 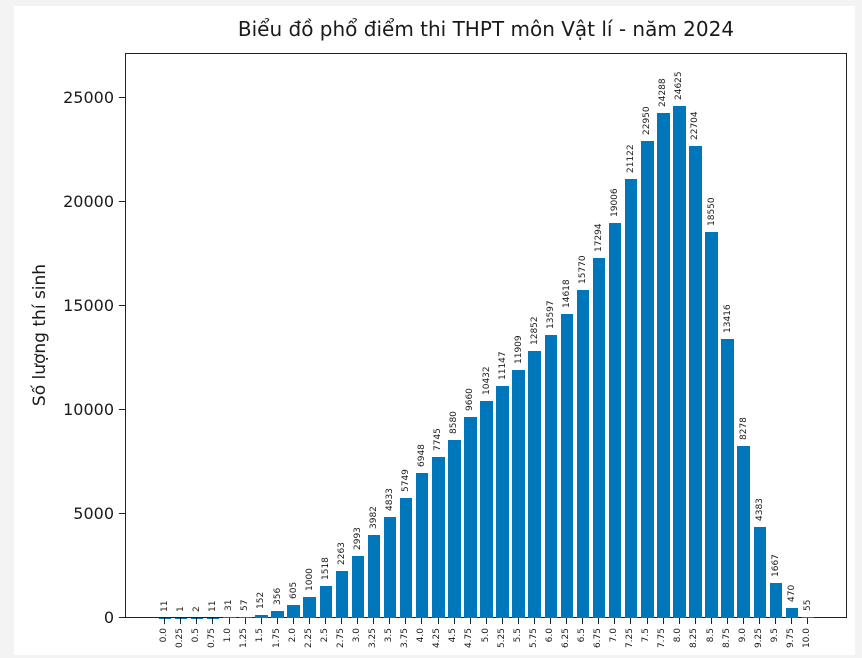 I want to click on bar-value-label: 15770, so click(x=582, y=269).